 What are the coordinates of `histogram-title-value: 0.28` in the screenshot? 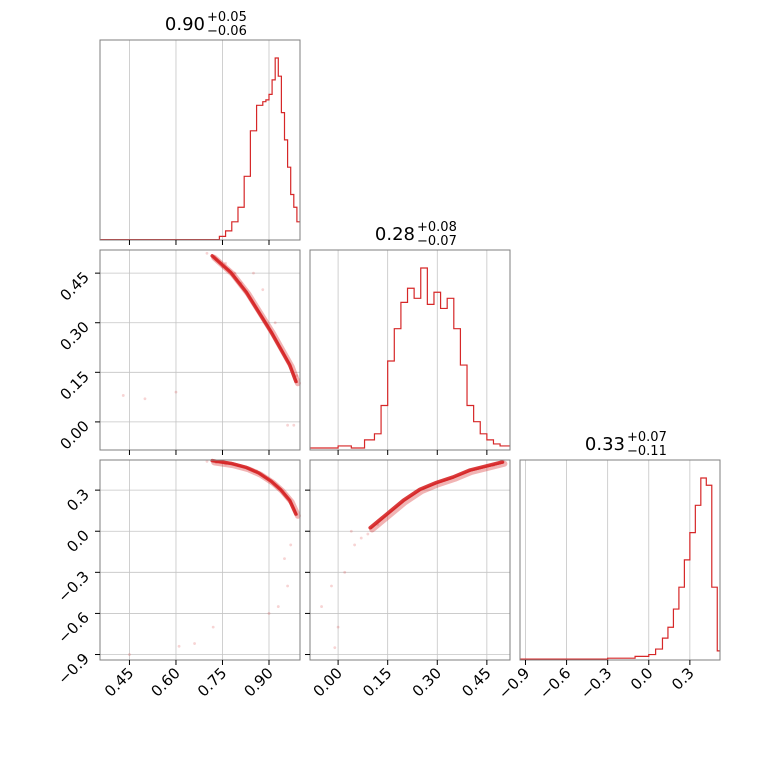 It's located at (395, 234).